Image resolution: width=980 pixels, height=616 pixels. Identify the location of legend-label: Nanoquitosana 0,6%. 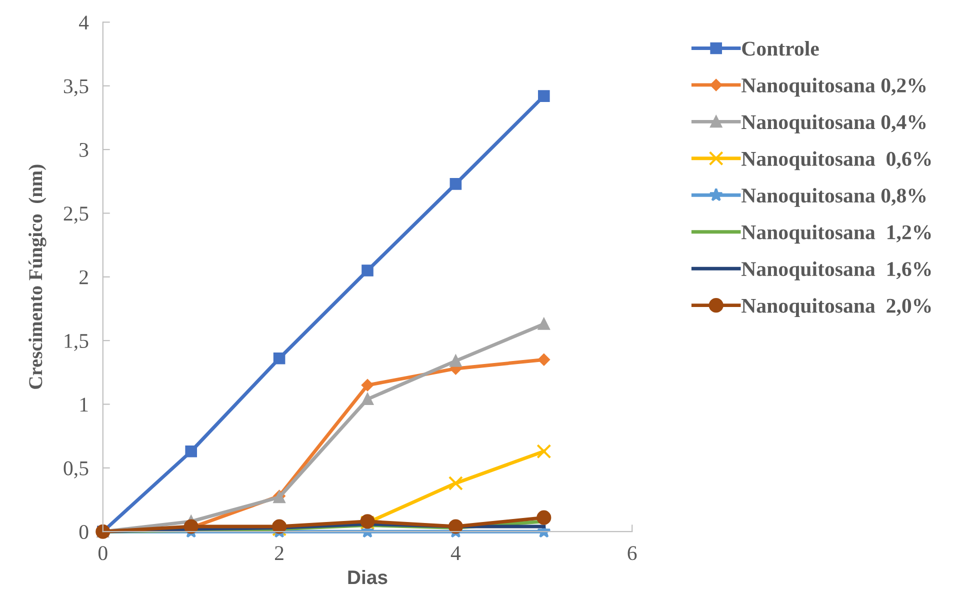
(836, 160).